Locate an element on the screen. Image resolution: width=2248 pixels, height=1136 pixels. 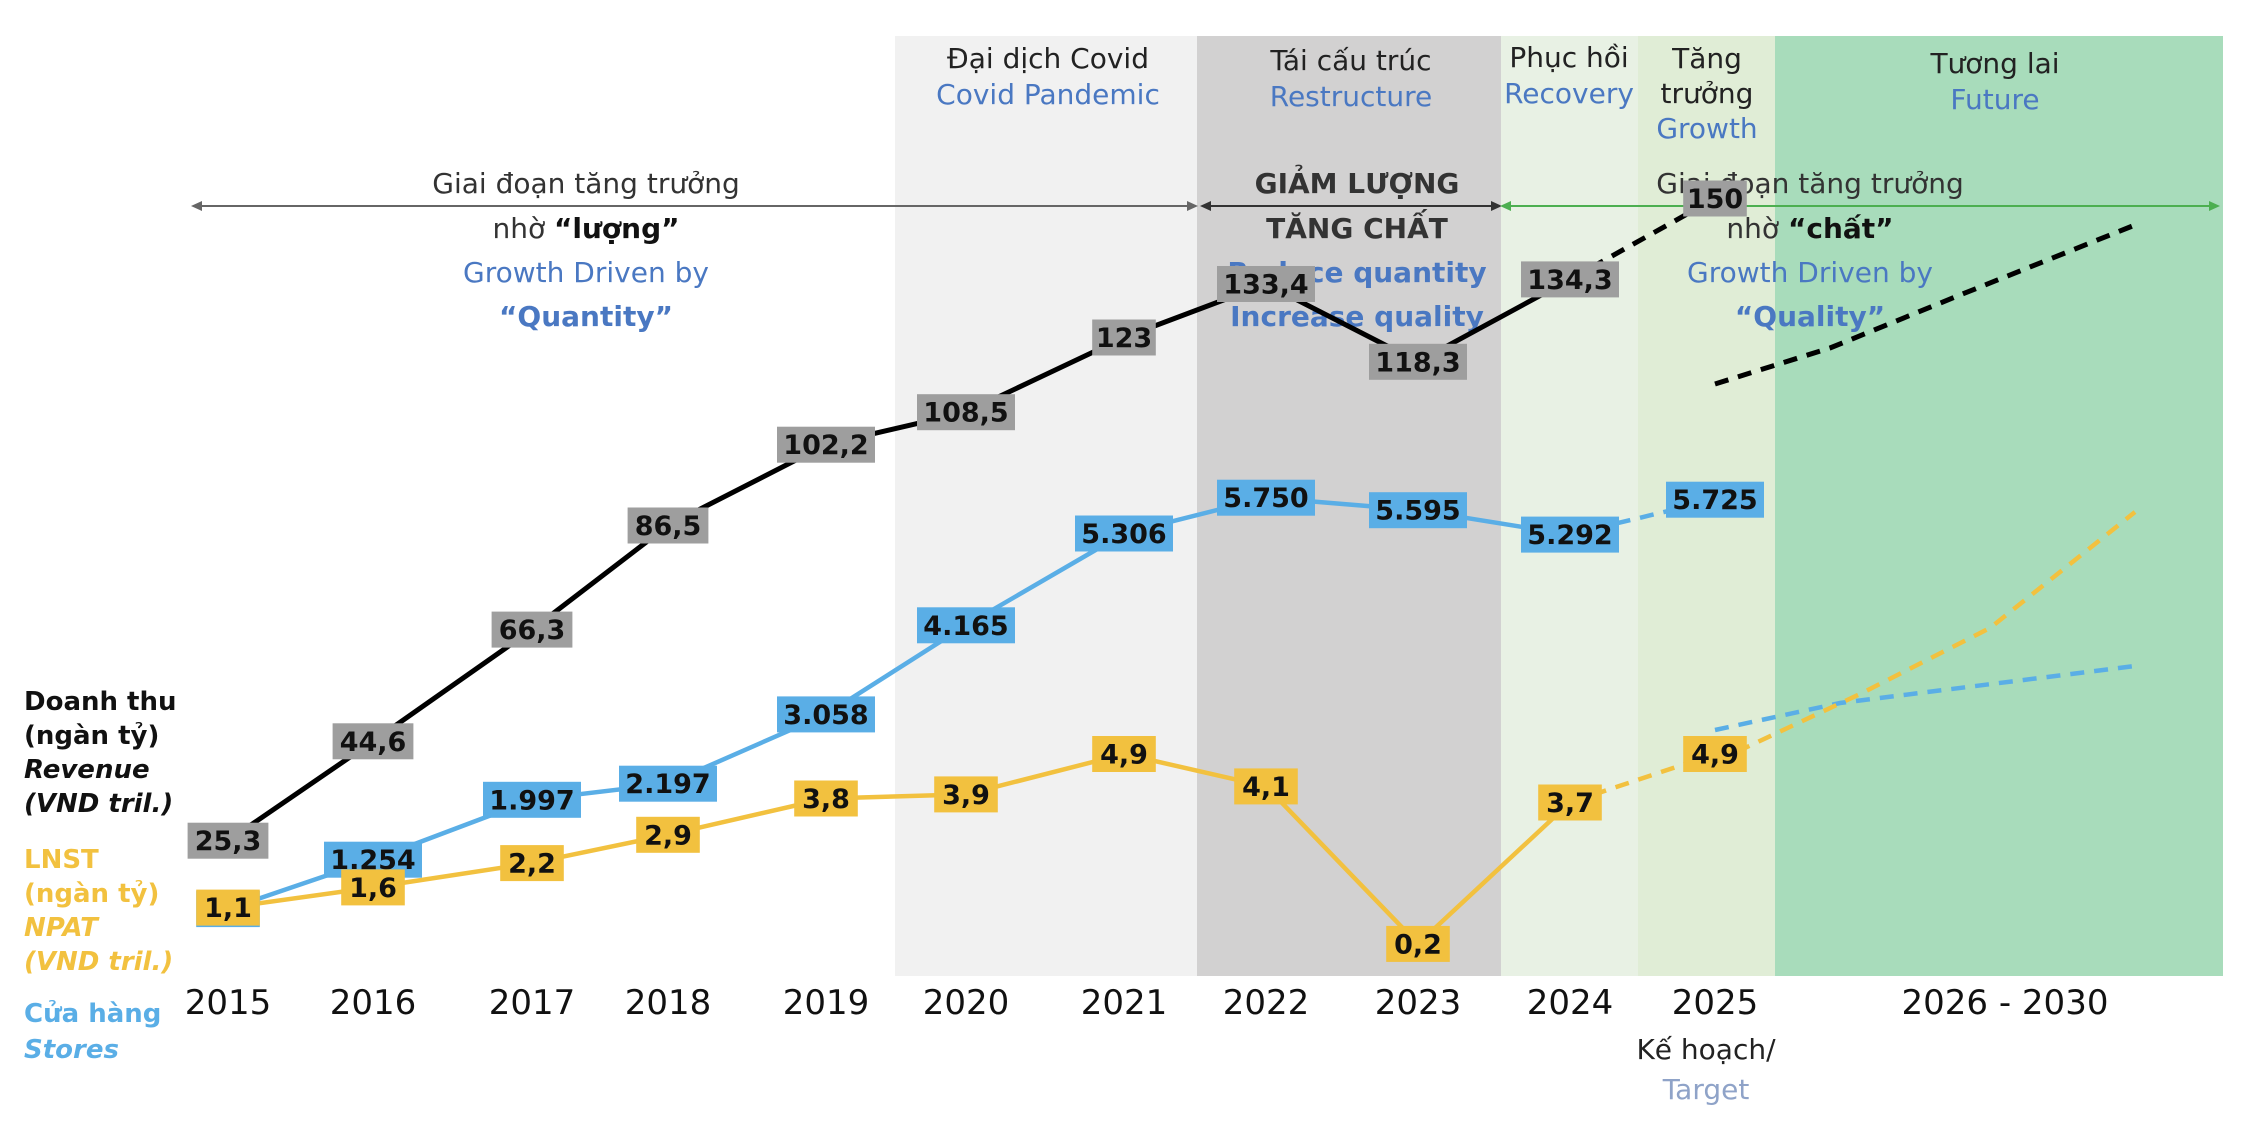
npat-data-label: 3,7 is located at coordinates (1570, 803).